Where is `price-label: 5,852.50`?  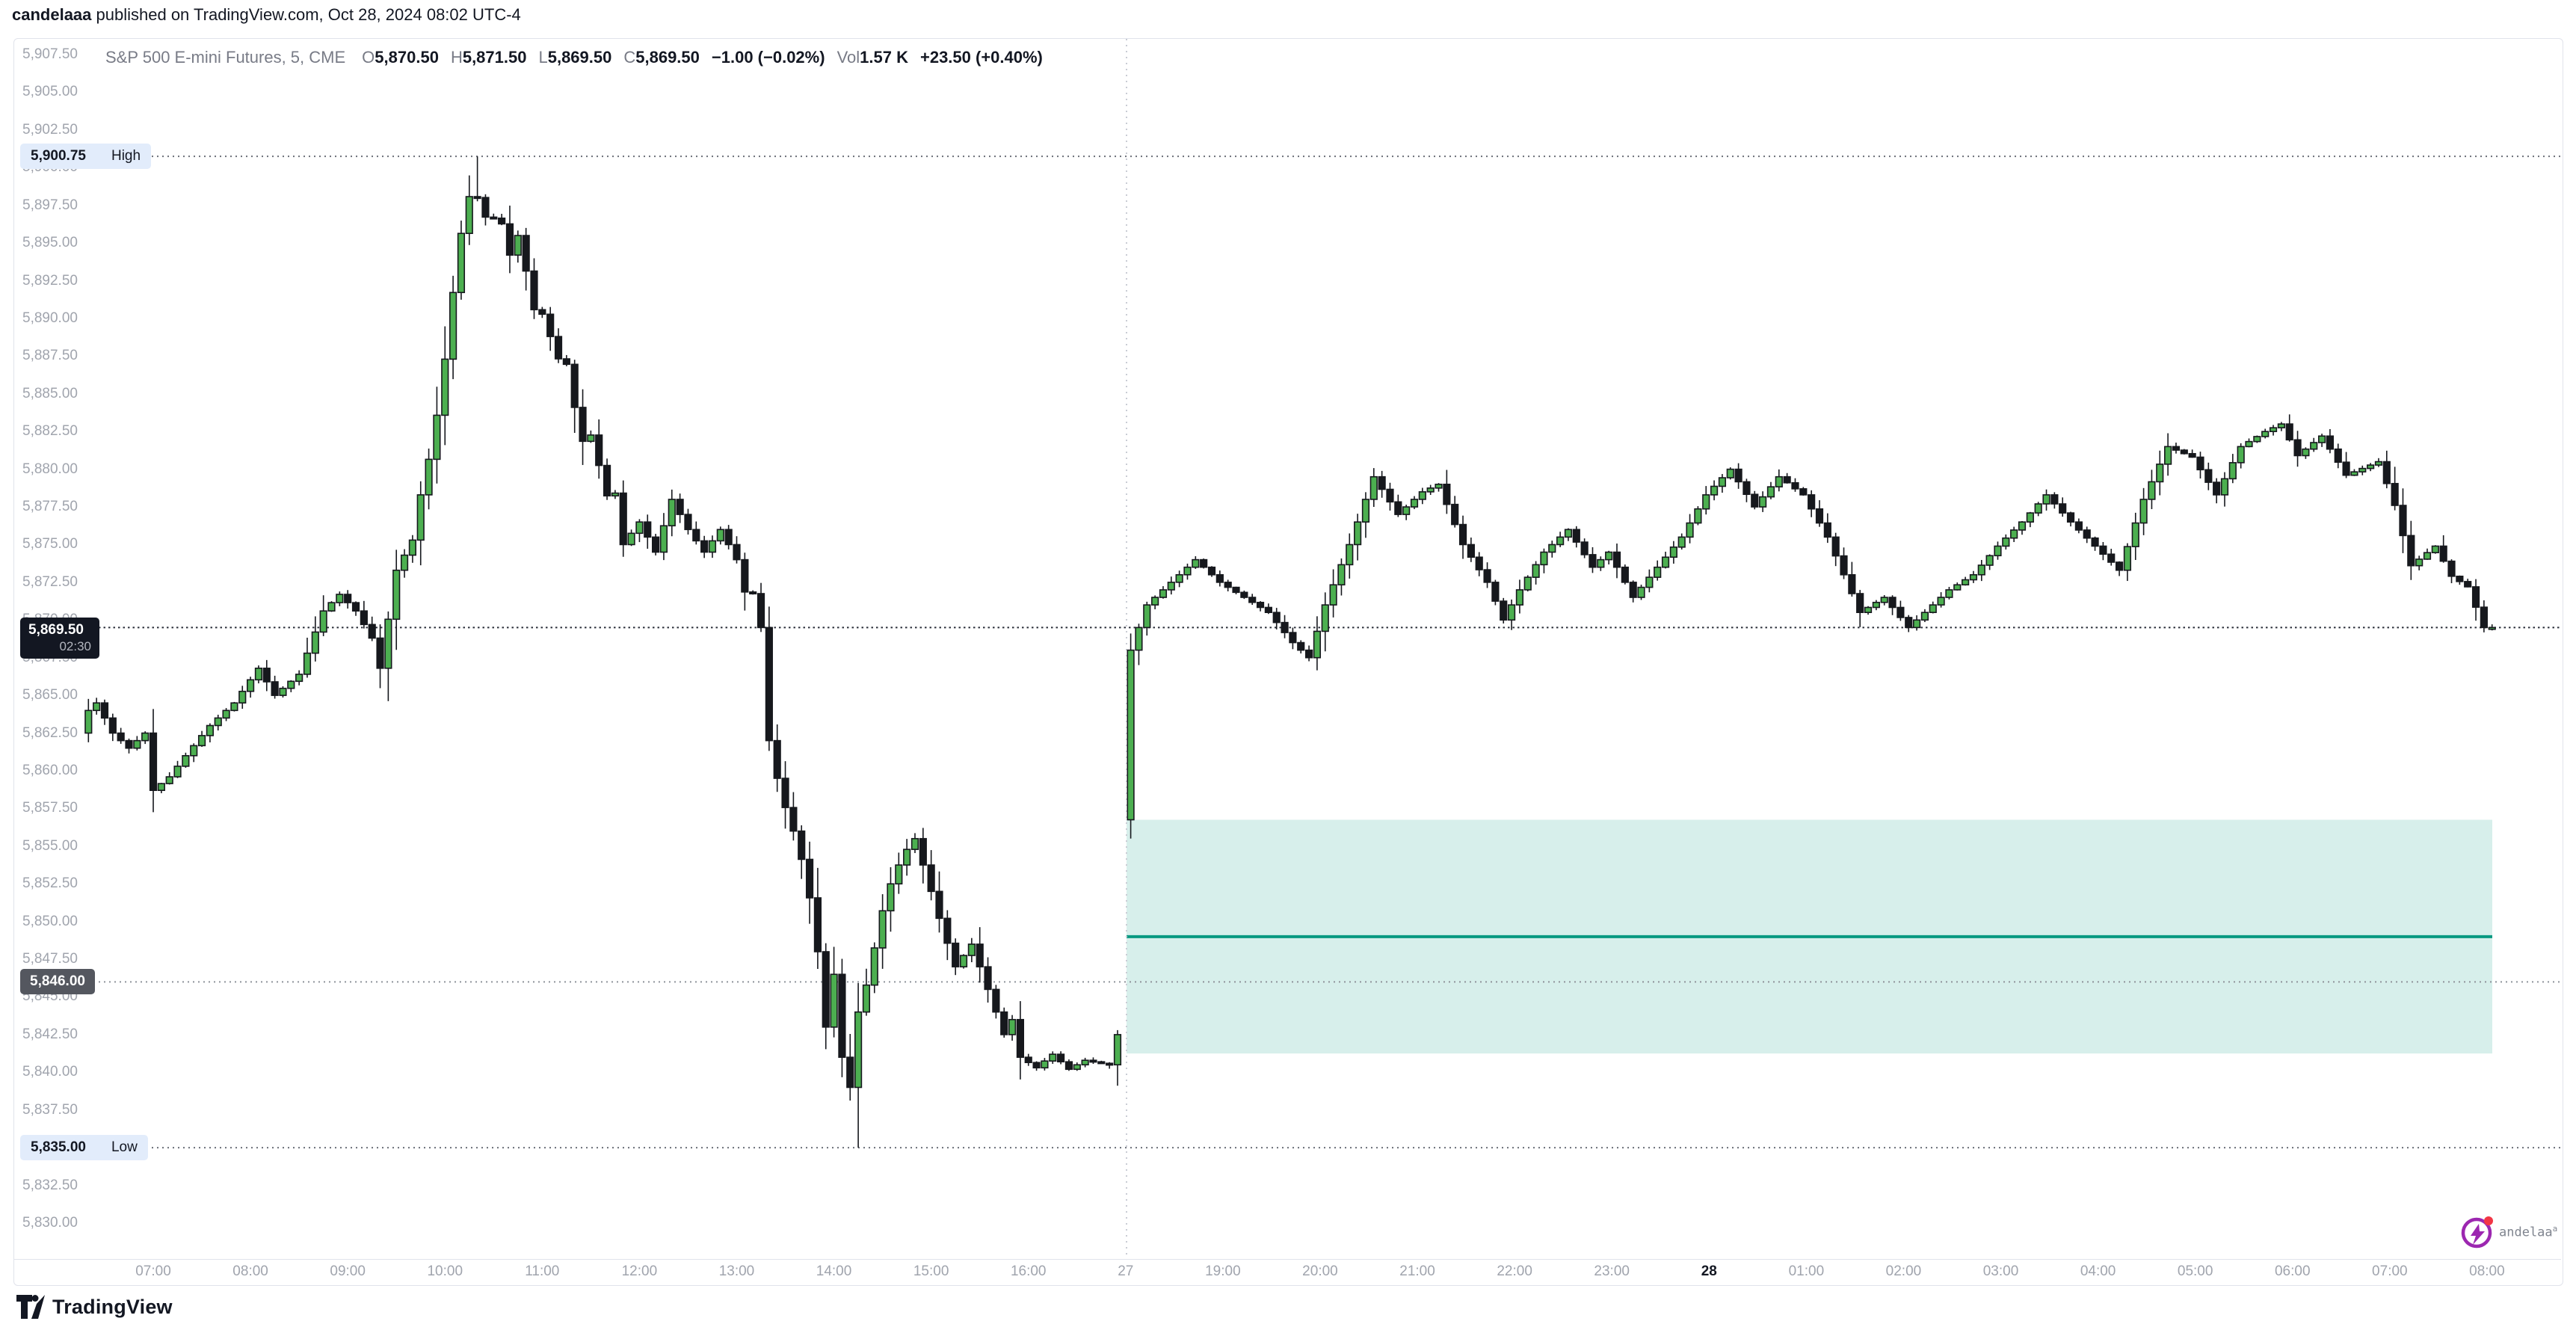 price-label: 5,852.50 is located at coordinates (50, 883).